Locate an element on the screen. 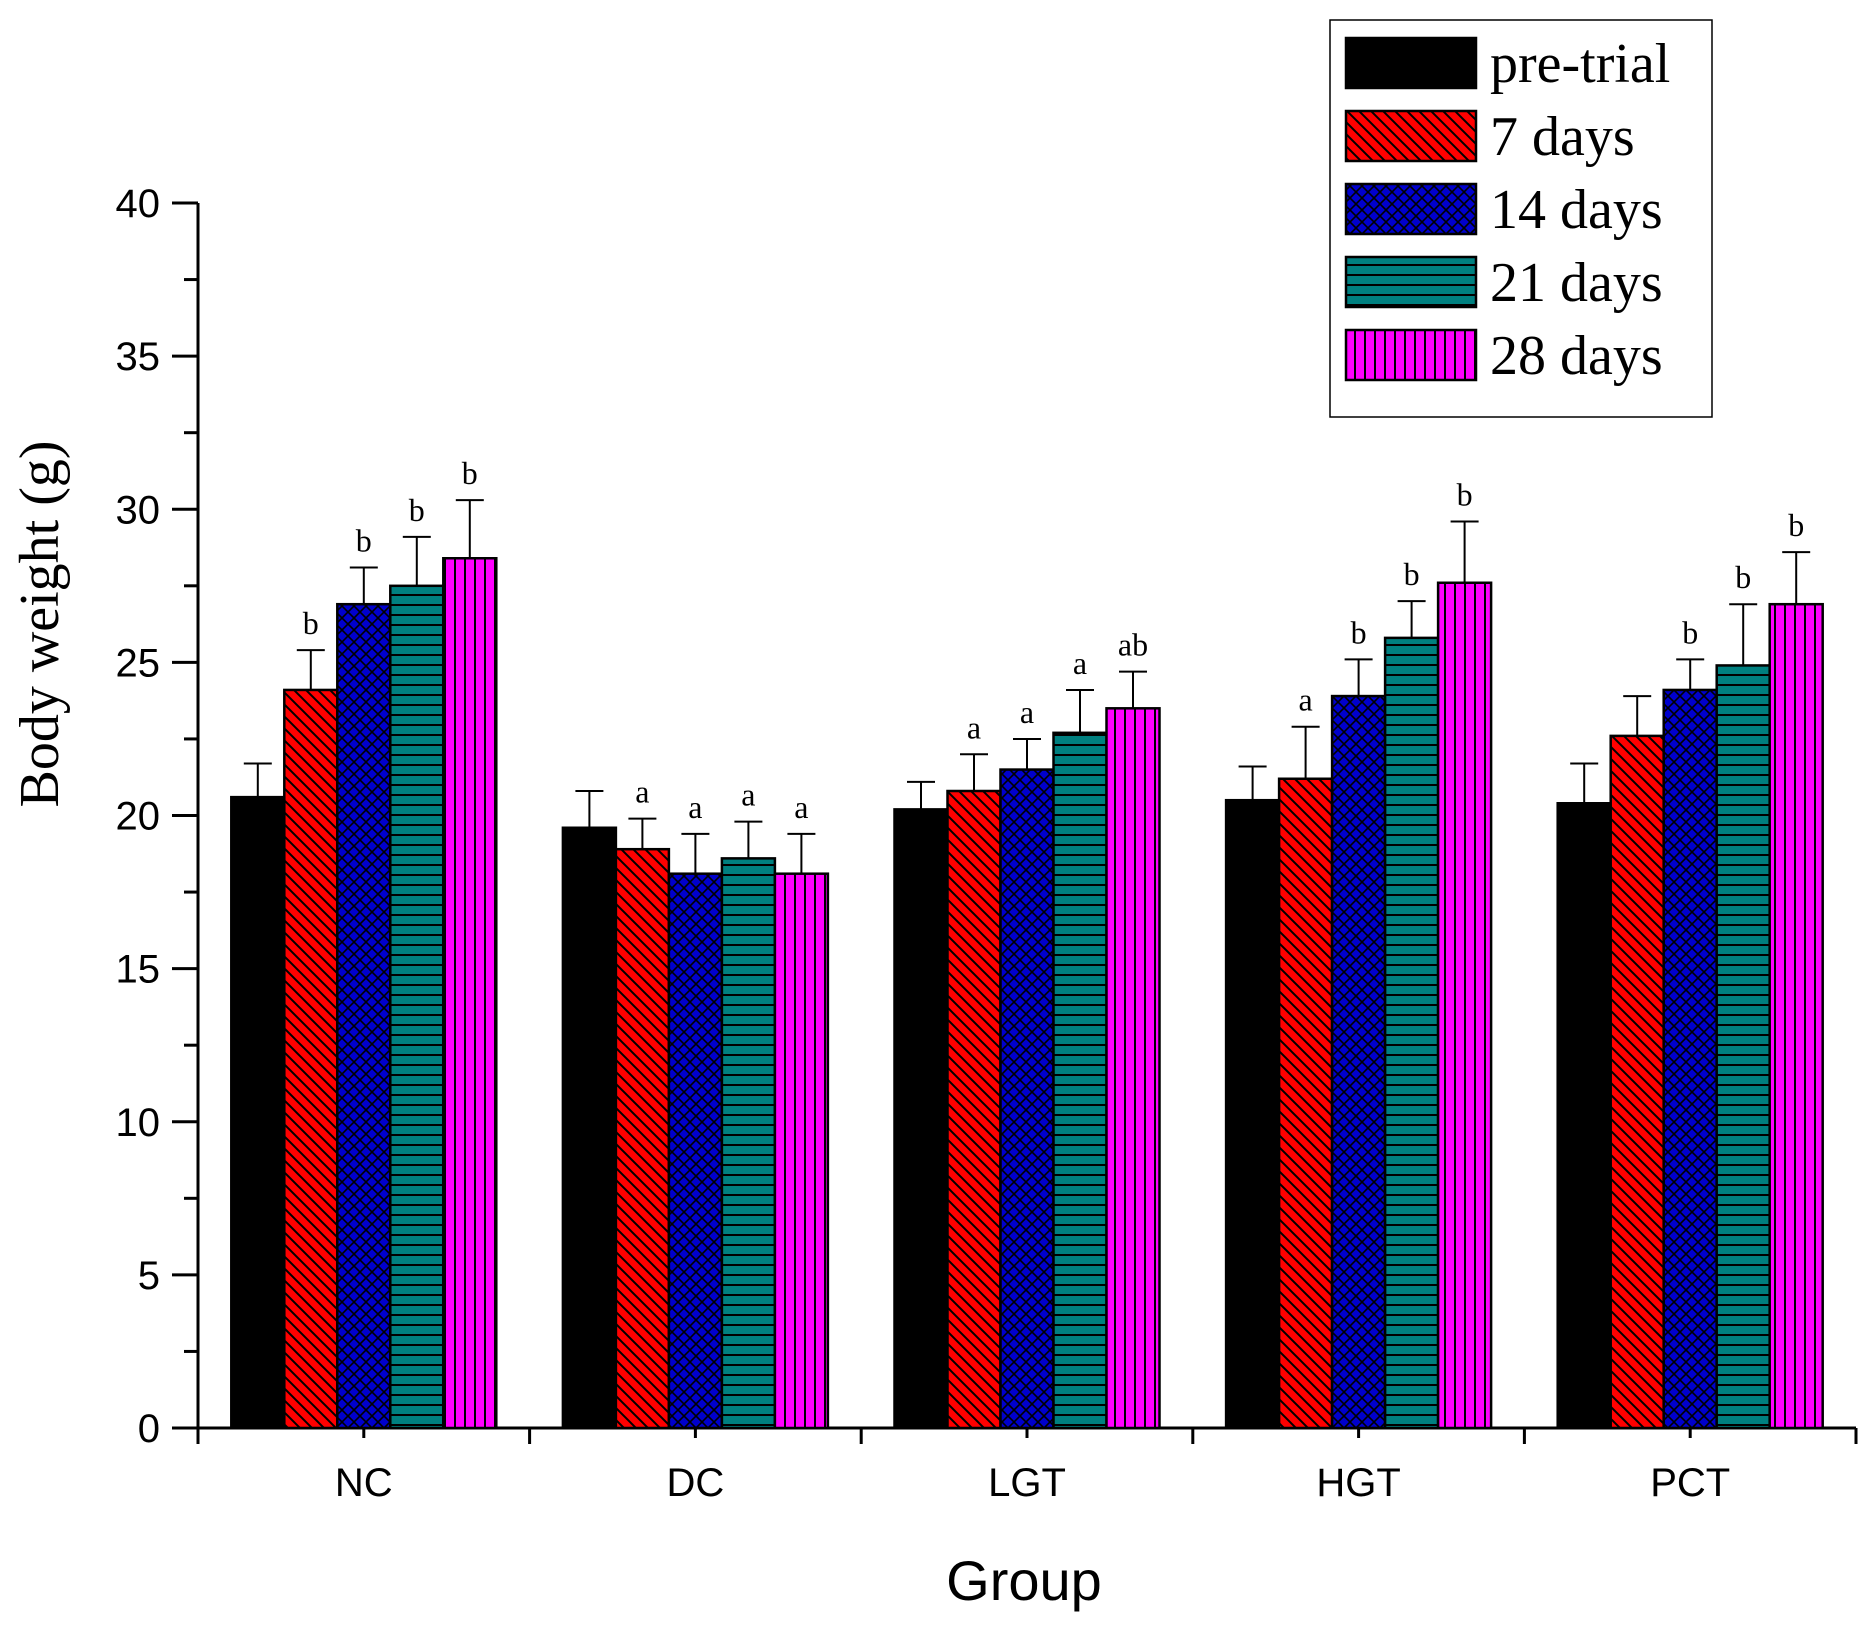 This screenshot has width=1867, height=1627. x-tick-label: HGT is located at coordinates (1358, 1483).